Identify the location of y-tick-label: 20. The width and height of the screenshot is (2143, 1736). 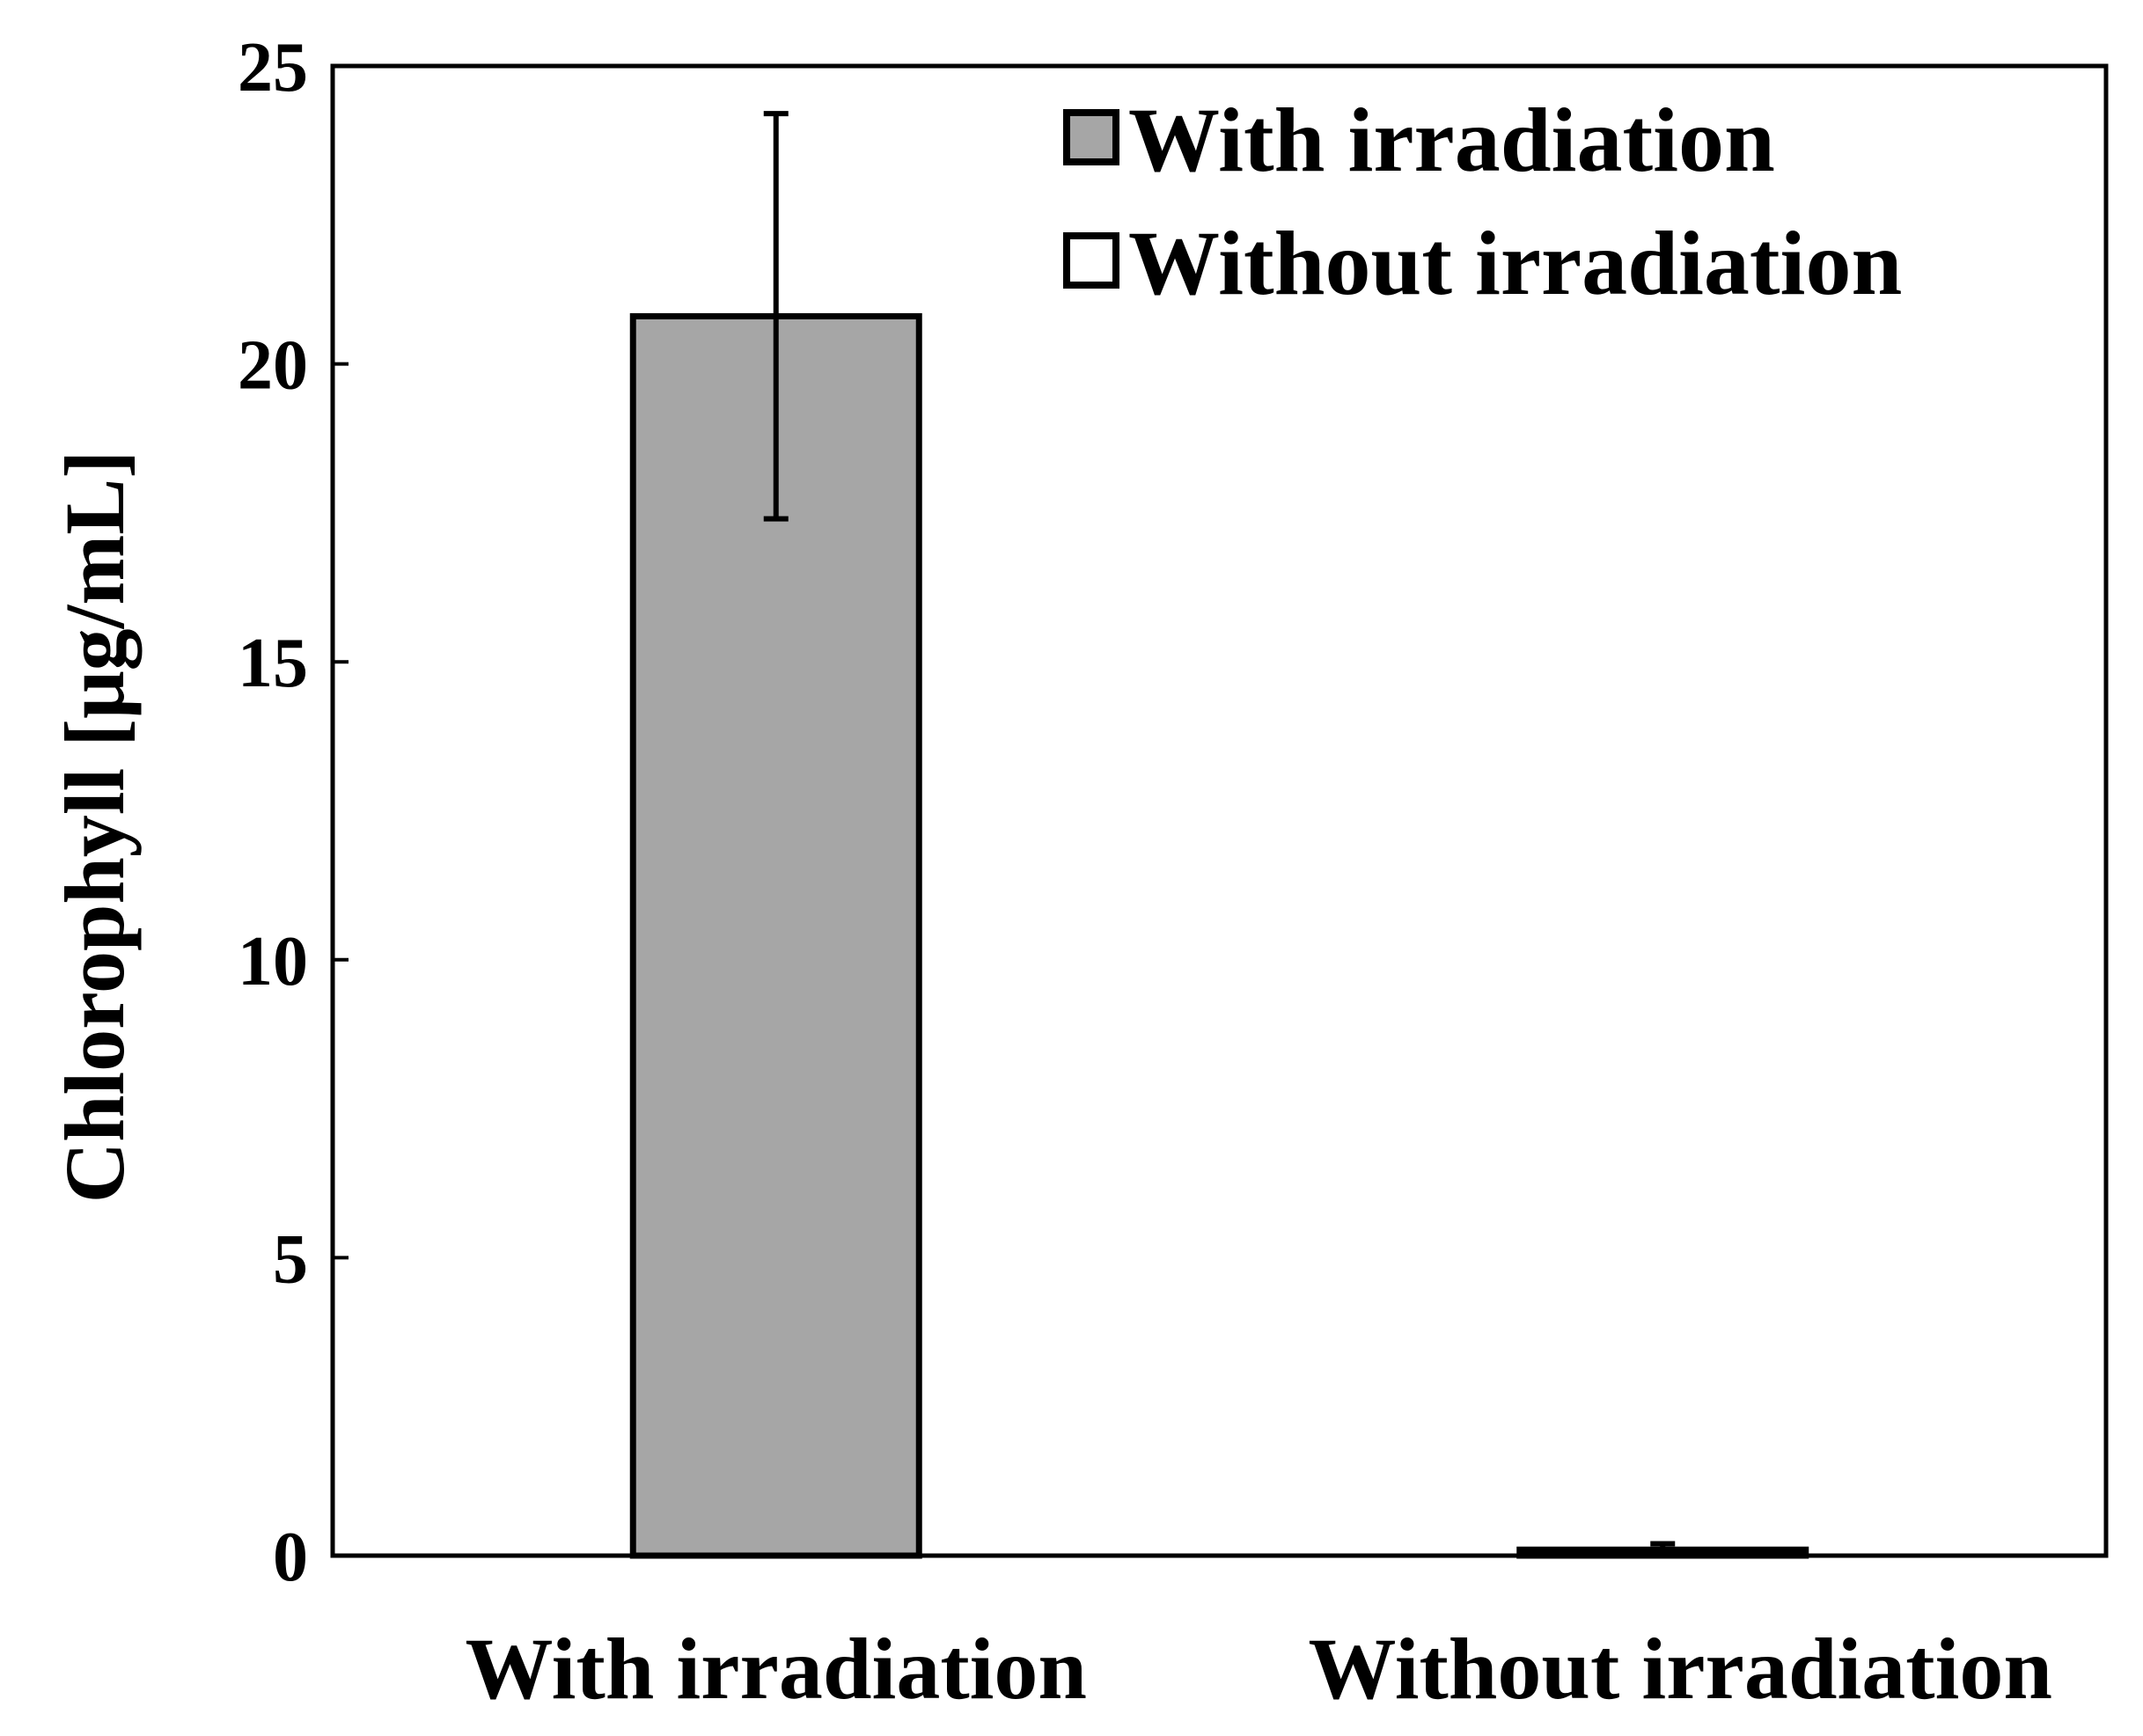
(273, 366).